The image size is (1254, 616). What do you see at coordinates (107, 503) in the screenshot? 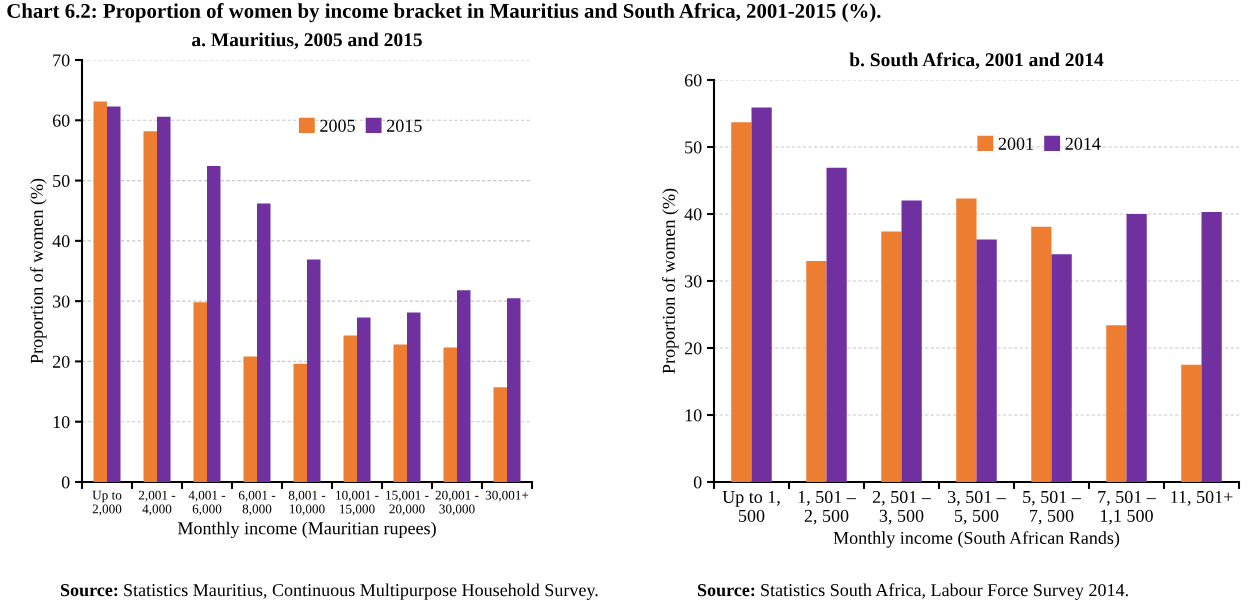
I see `x-tick-label: Up to 2,000` at bounding box center [107, 503].